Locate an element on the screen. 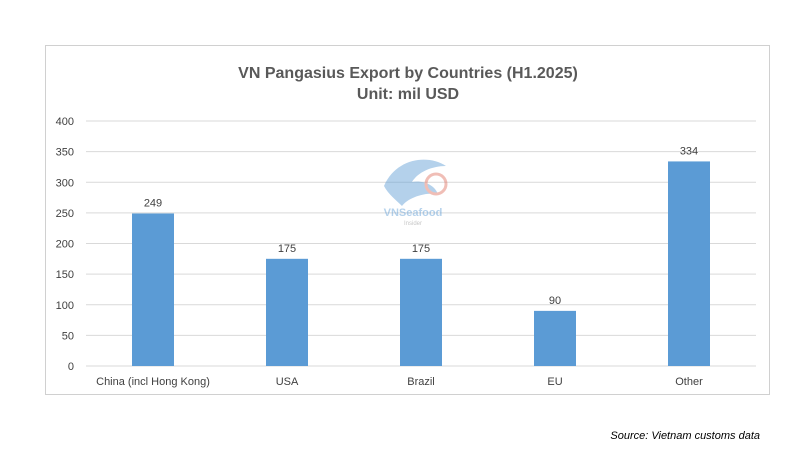 The image size is (800, 450). bar-china-incl-hong-kong is located at coordinates (153, 289).